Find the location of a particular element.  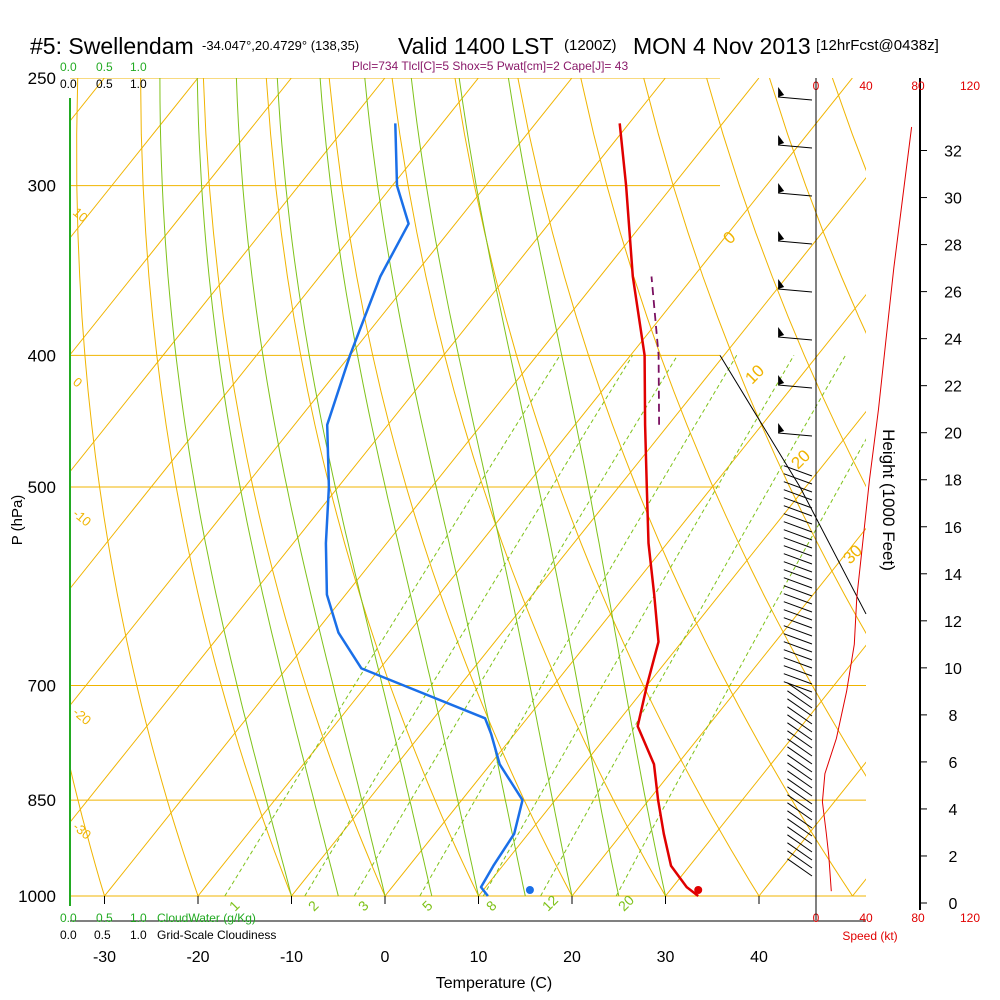

height-tick-label: 8 is located at coordinates (953, 716).